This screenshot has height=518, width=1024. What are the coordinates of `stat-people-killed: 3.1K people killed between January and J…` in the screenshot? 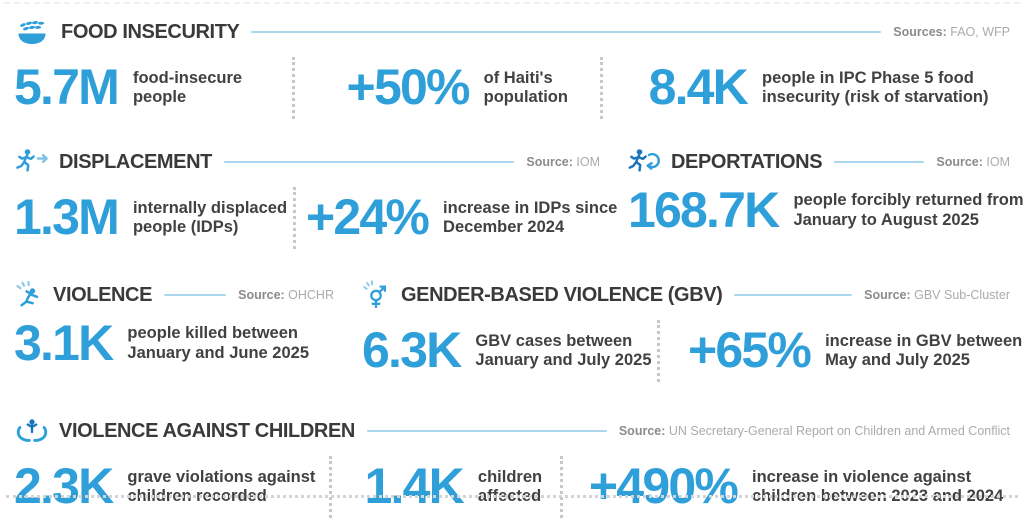 It's located at (168, 343).